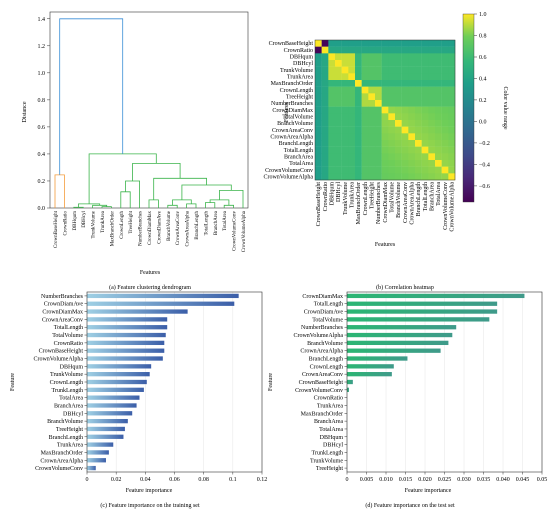 This screenshot has width=550, height=510. What do you see at coordinates (302, 58) in the screenshot?
I see `heatmap-row-label: DBHqum` at bounding box center [302, 58].